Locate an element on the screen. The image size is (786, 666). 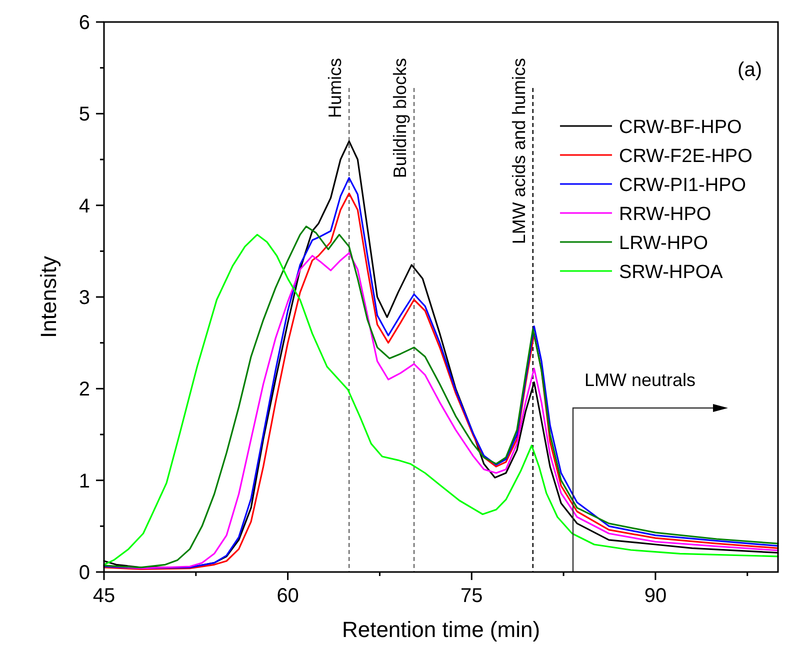
legend-label: LRW-HPO is located at coordinates (663, 243).